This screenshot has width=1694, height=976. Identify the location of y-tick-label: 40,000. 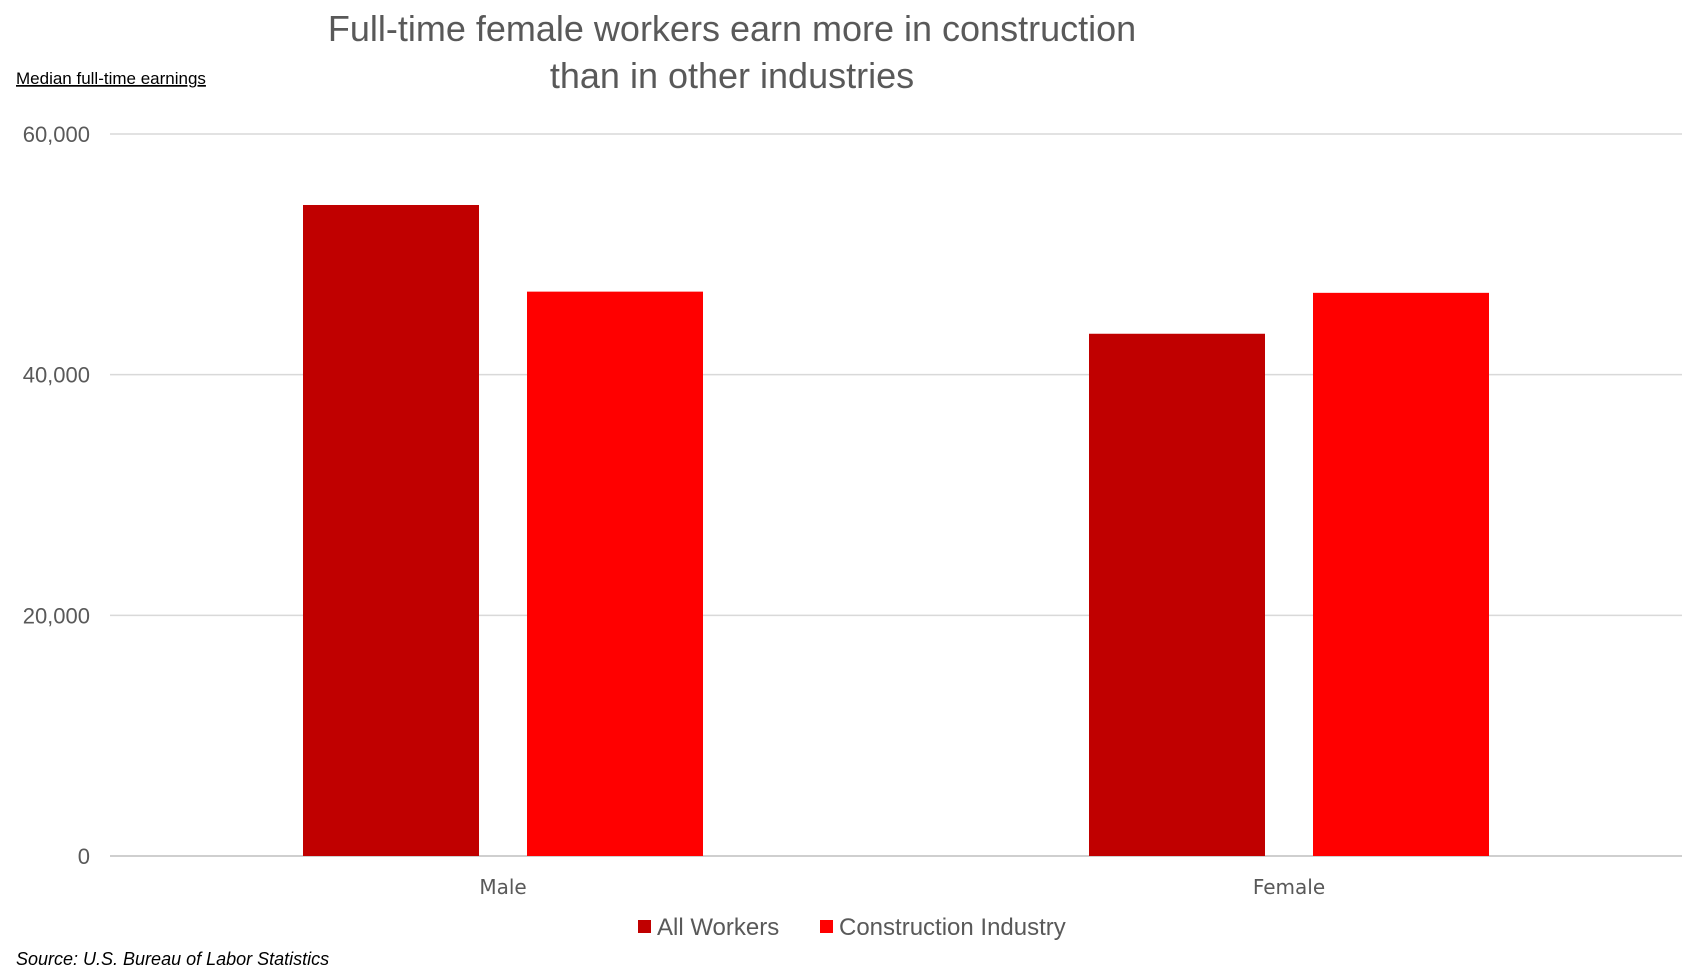
(56, 375).